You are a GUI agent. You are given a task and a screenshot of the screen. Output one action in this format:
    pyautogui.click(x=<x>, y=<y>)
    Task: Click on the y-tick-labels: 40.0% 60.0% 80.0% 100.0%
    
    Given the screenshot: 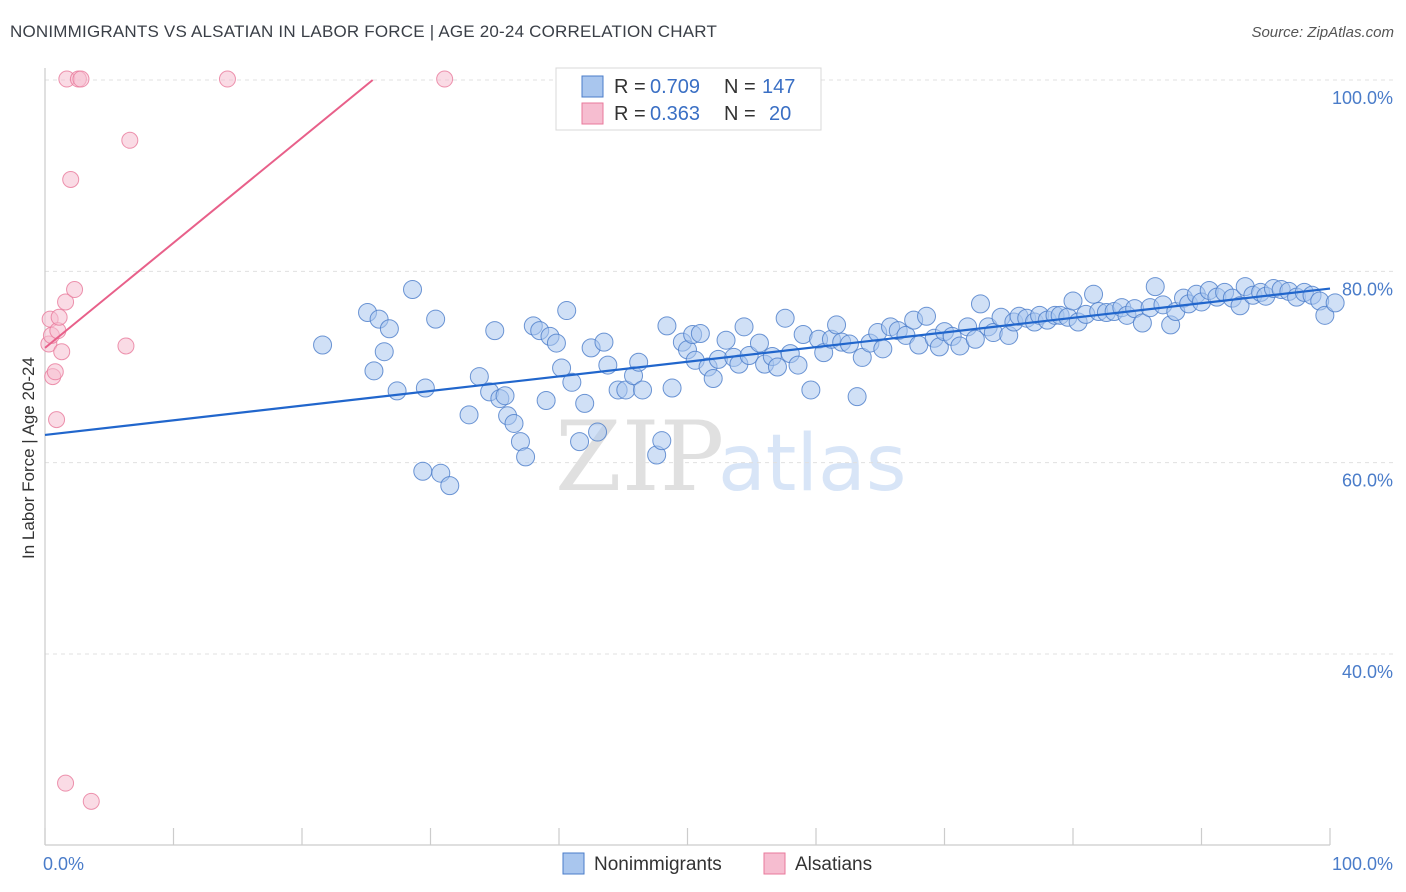 What is the action you would take?
    pyautogui.click(x=1362, y=385)
    